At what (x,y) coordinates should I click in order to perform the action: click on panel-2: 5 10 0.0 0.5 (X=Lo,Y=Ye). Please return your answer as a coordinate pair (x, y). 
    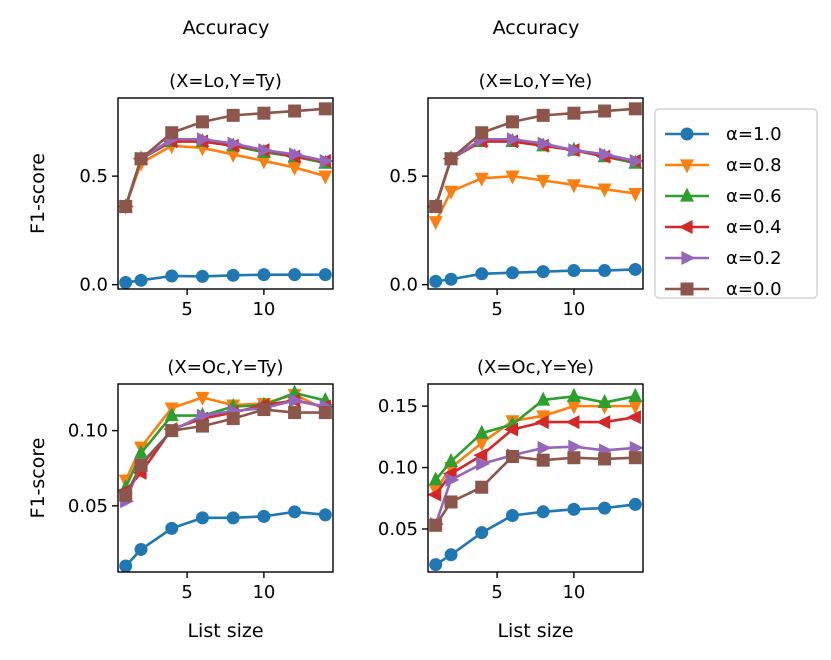
    Looking at the image, I should click on (516, 195).